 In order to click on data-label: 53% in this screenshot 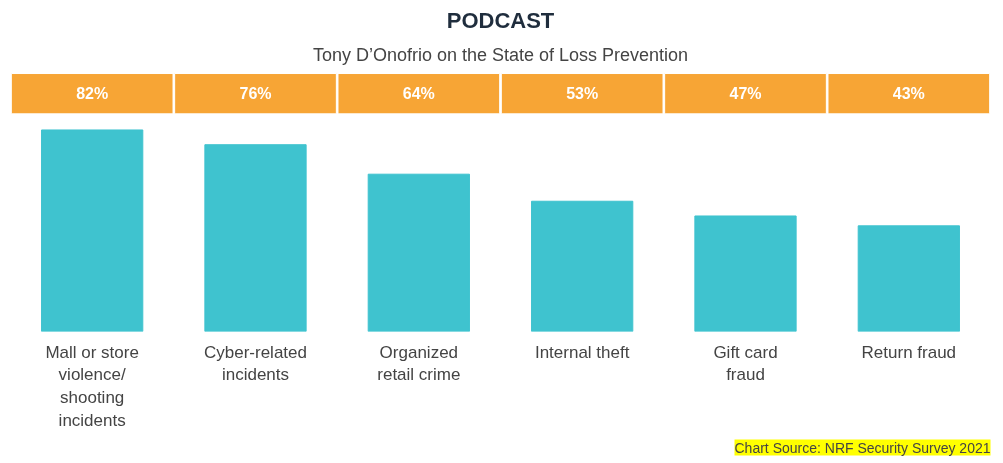, I will do `click(582, 94)`.